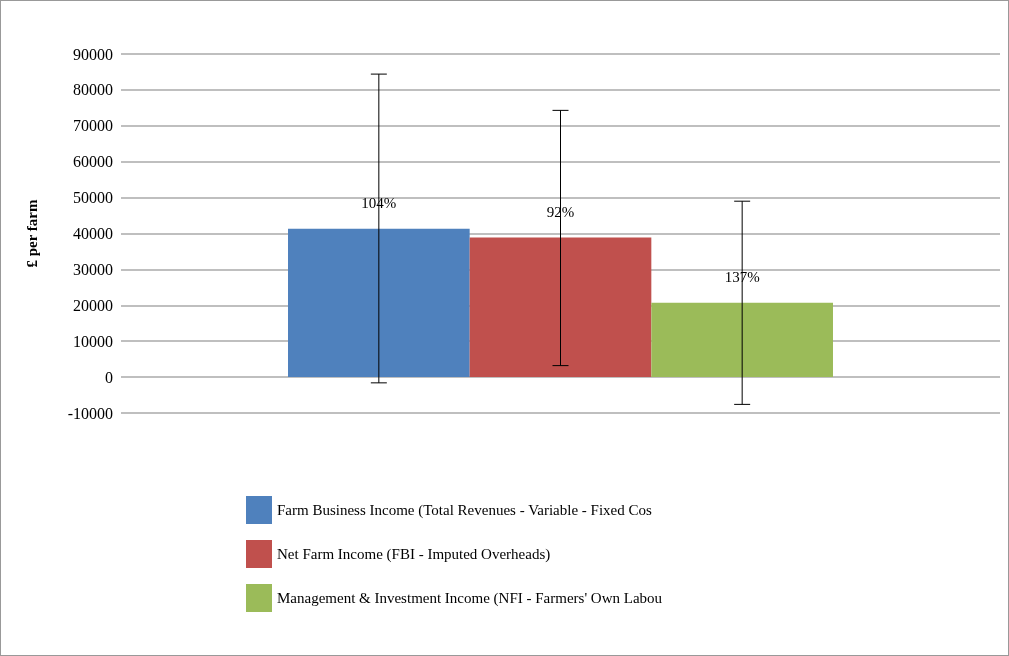 The width and height of the screenshot is (1009, 656). What do you see at coordinates (31, 233) in the screenshot?
I see `y-axis-title: £ per farm` at bounding box center [31, 233].